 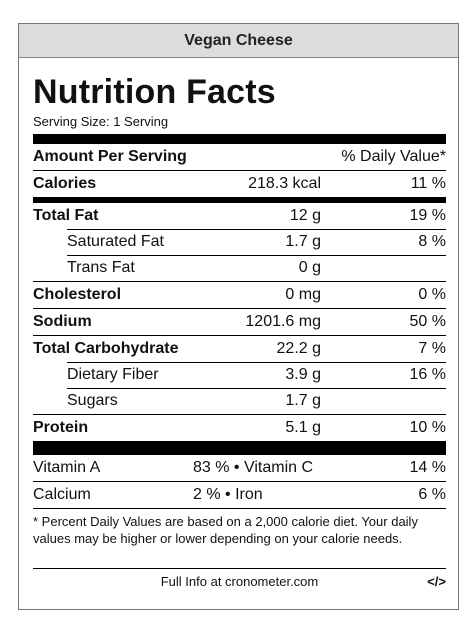 What do you see at coordinates (303, 294) in the screenshot?
I see `nutrient-amount: 0 mg` at bounding box center [303, 294].